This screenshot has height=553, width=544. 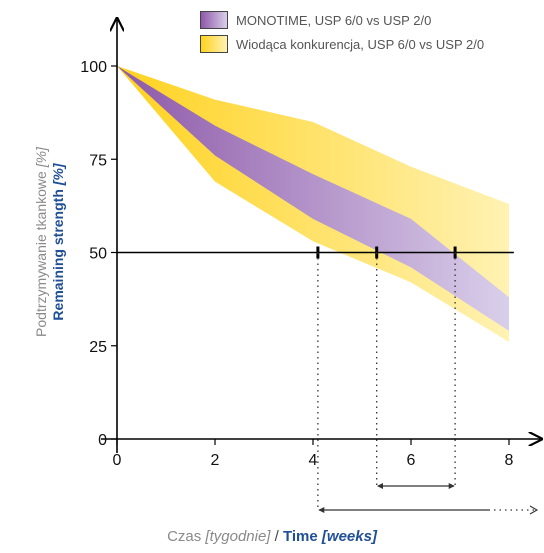 I want to click on y-tick-label-50: 50, so click(x=98, y=254).